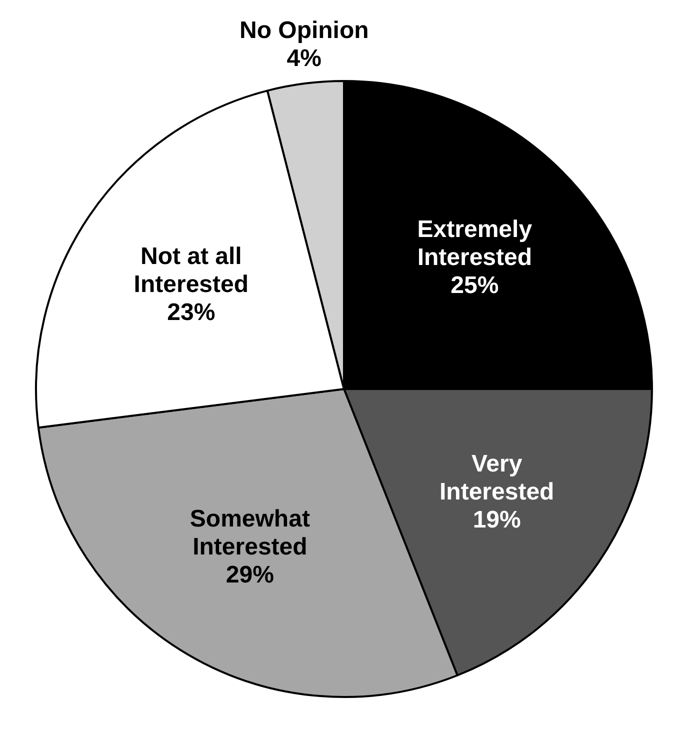 This screenshot has height=738, width=688. What do you see at coordinates (496, 478) in the screenshot?
I see `slice-label: Very Interested` at bounding box center [496, 478].